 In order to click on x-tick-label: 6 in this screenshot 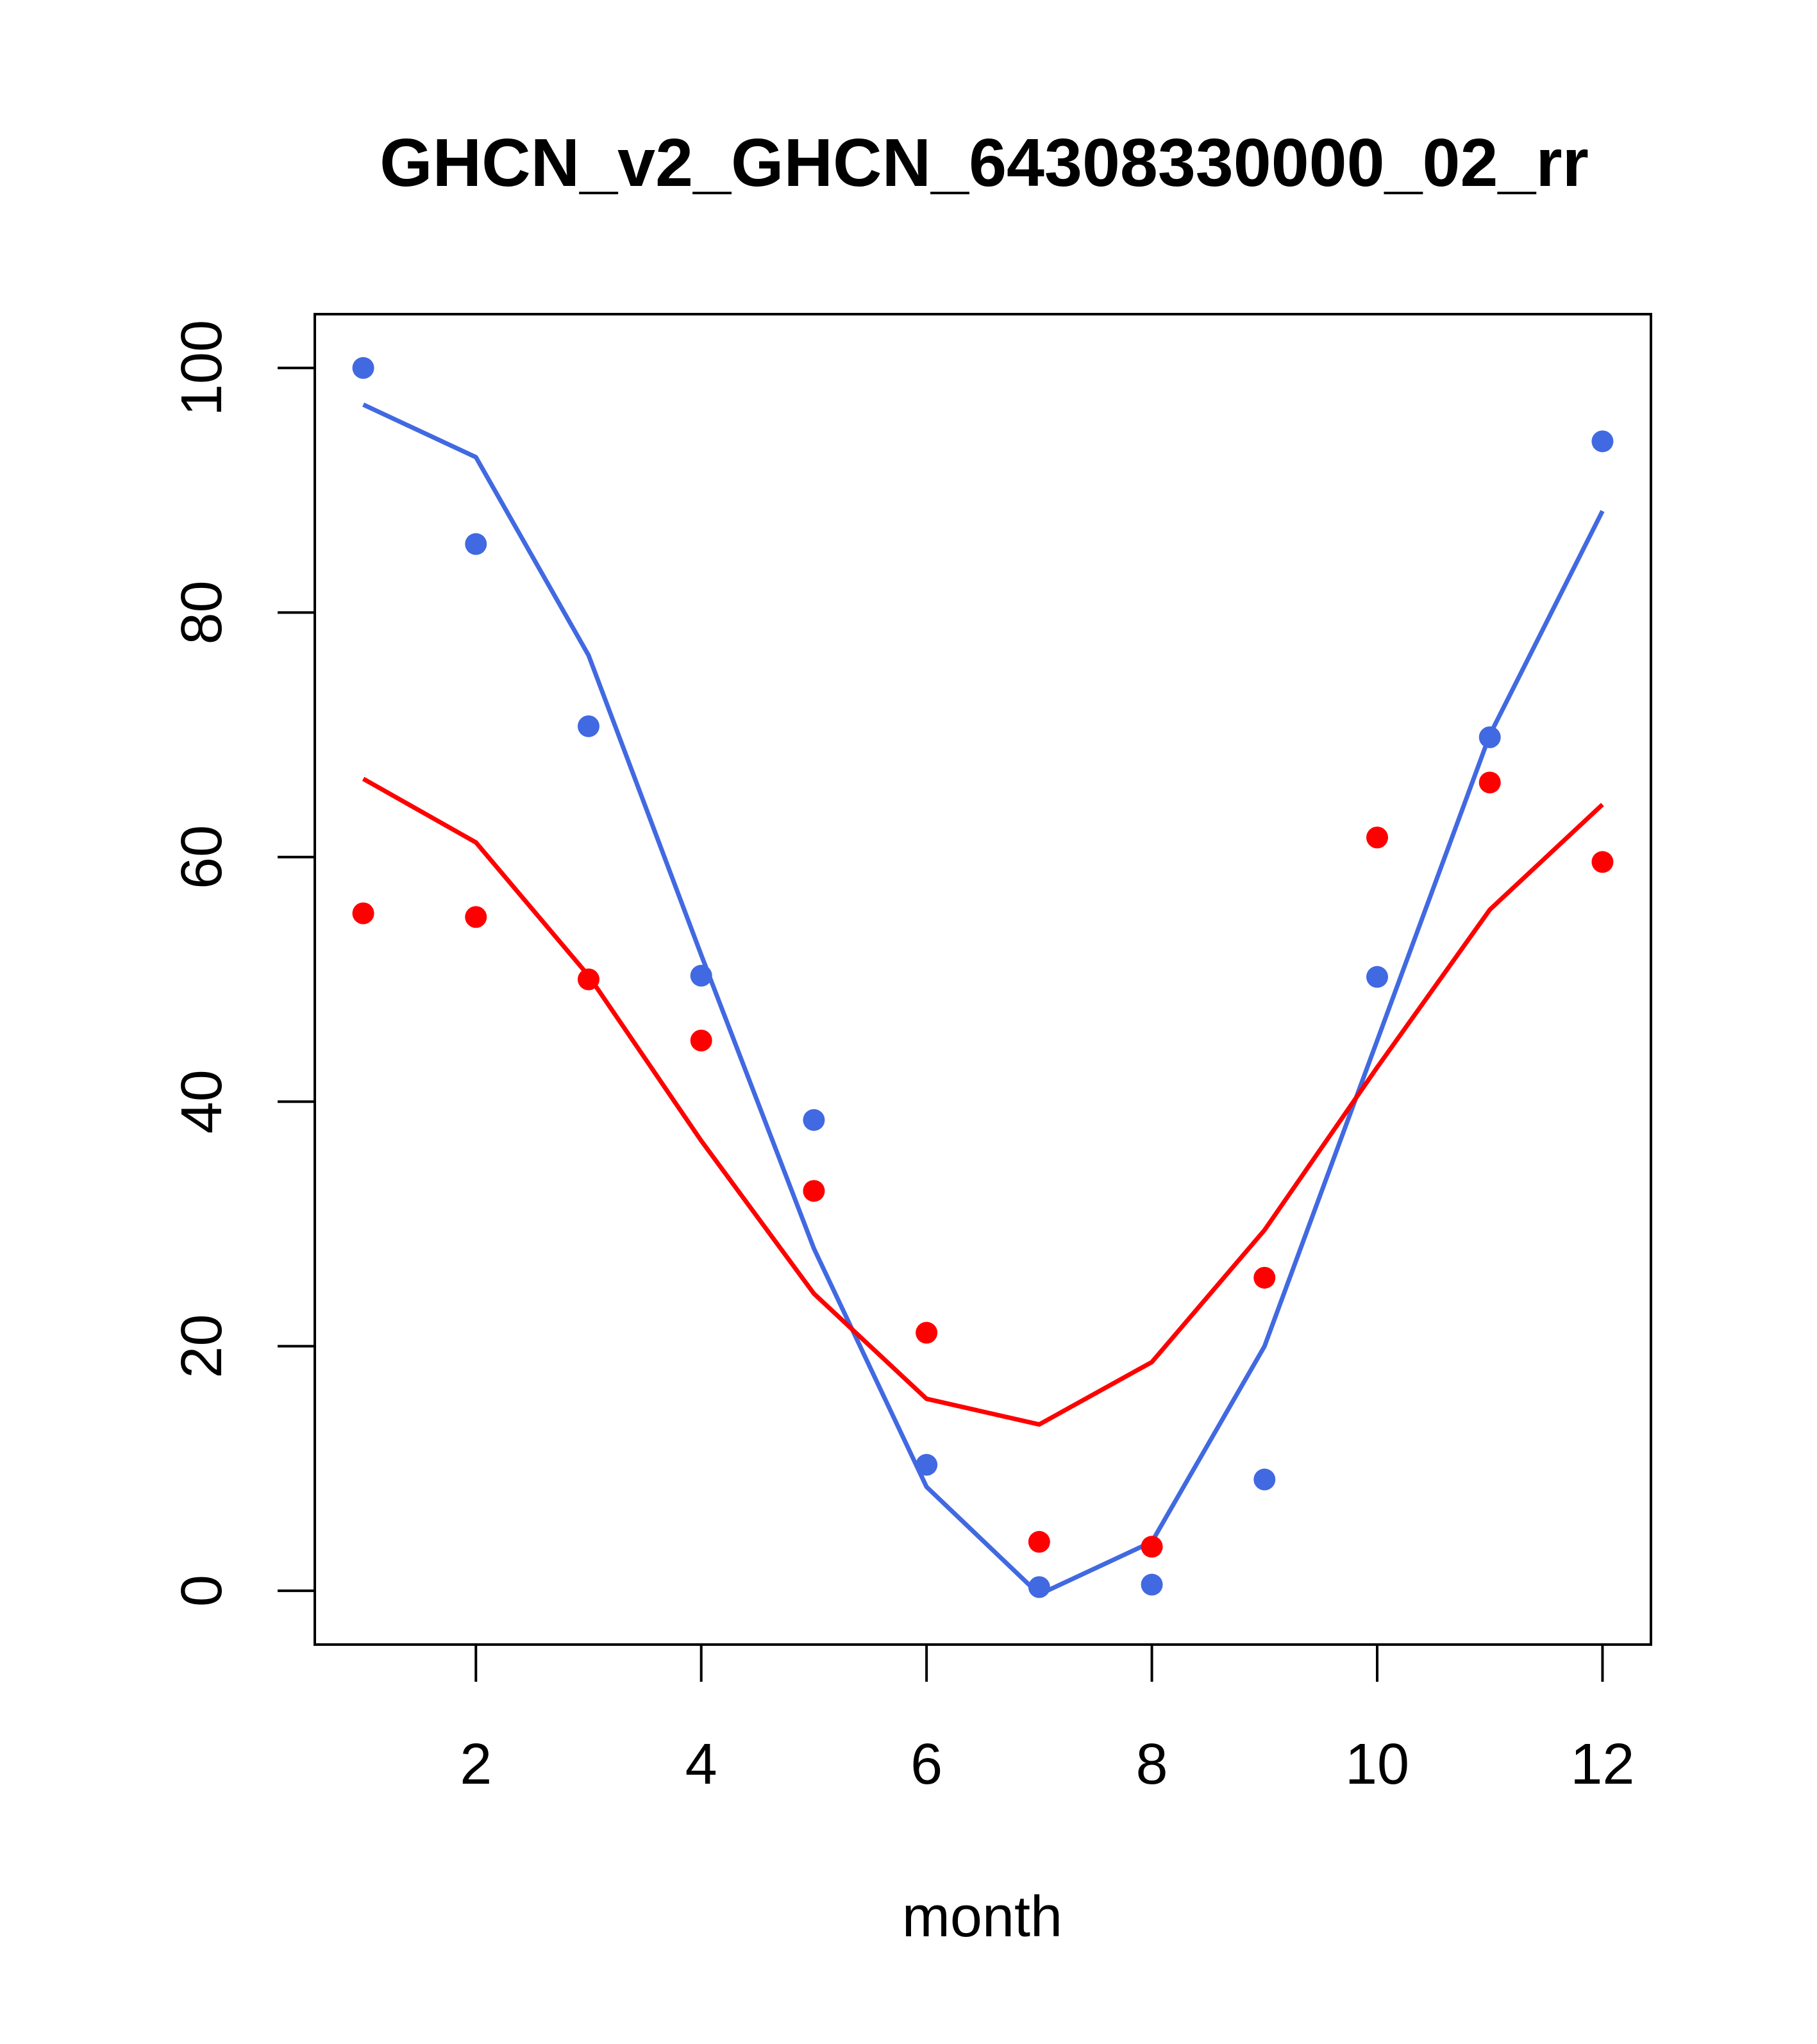, I will do `click(926, 1764)`.